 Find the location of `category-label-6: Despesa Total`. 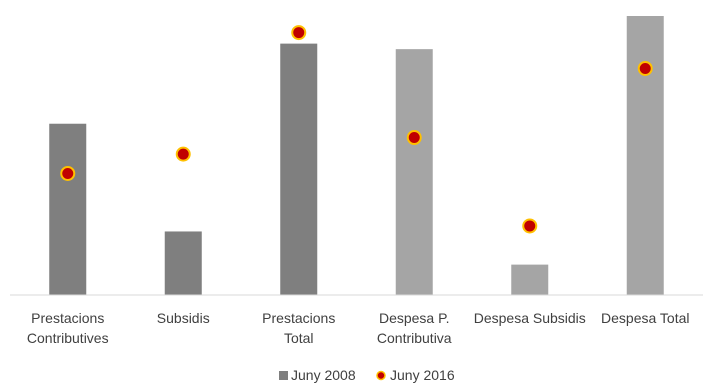

category-label-6: Despesa Total is located at coordinates (645, 318).